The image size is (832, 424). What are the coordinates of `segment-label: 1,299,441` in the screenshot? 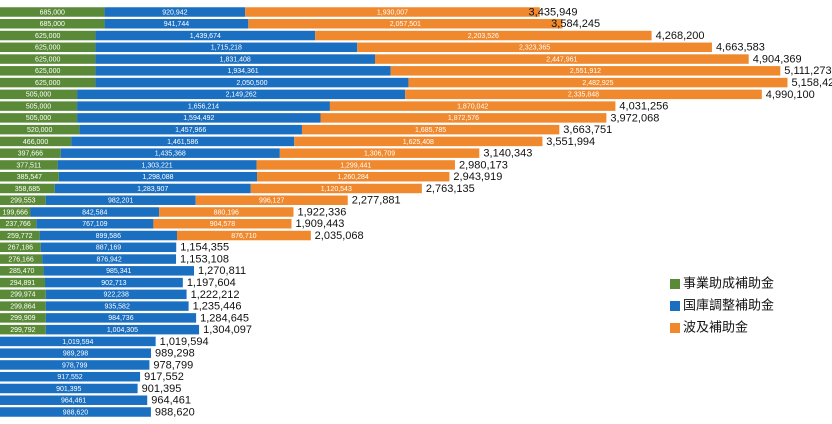 It's located at (355, 165).